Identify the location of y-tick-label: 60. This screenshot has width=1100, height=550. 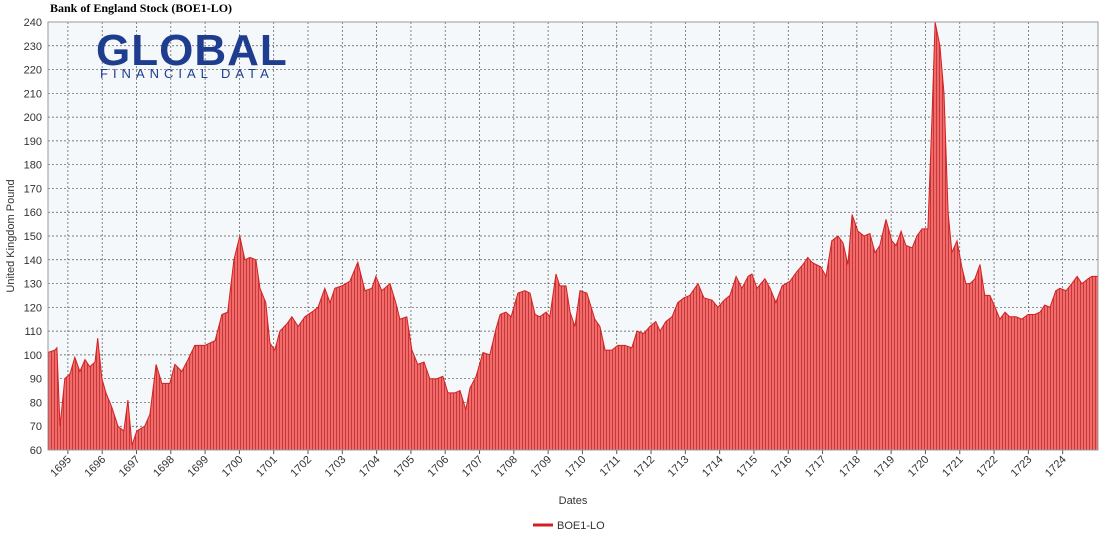
(36, 451).